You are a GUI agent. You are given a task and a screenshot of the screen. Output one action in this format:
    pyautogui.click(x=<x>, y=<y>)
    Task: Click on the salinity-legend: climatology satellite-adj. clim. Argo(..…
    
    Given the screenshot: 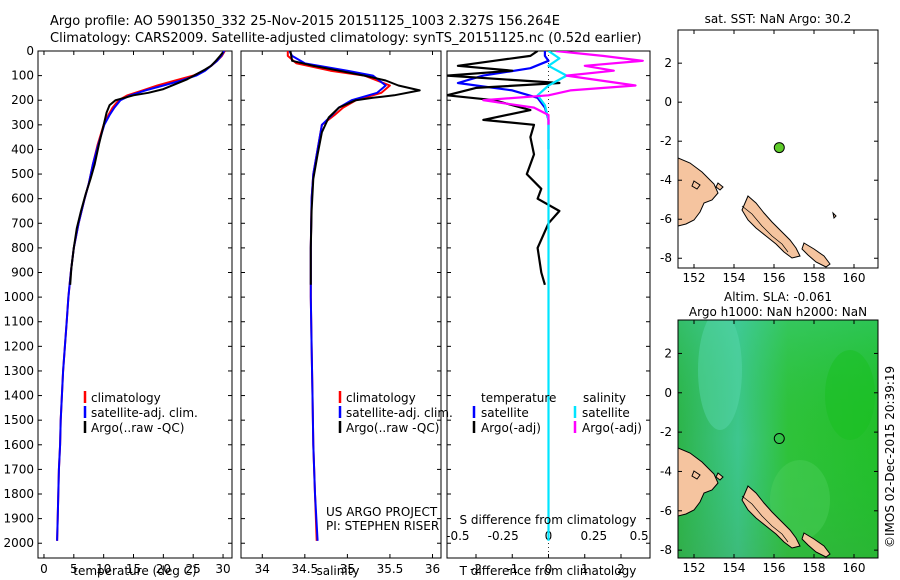 What is the action you would take?
    pyautogui.click(x=395, y=413)
    